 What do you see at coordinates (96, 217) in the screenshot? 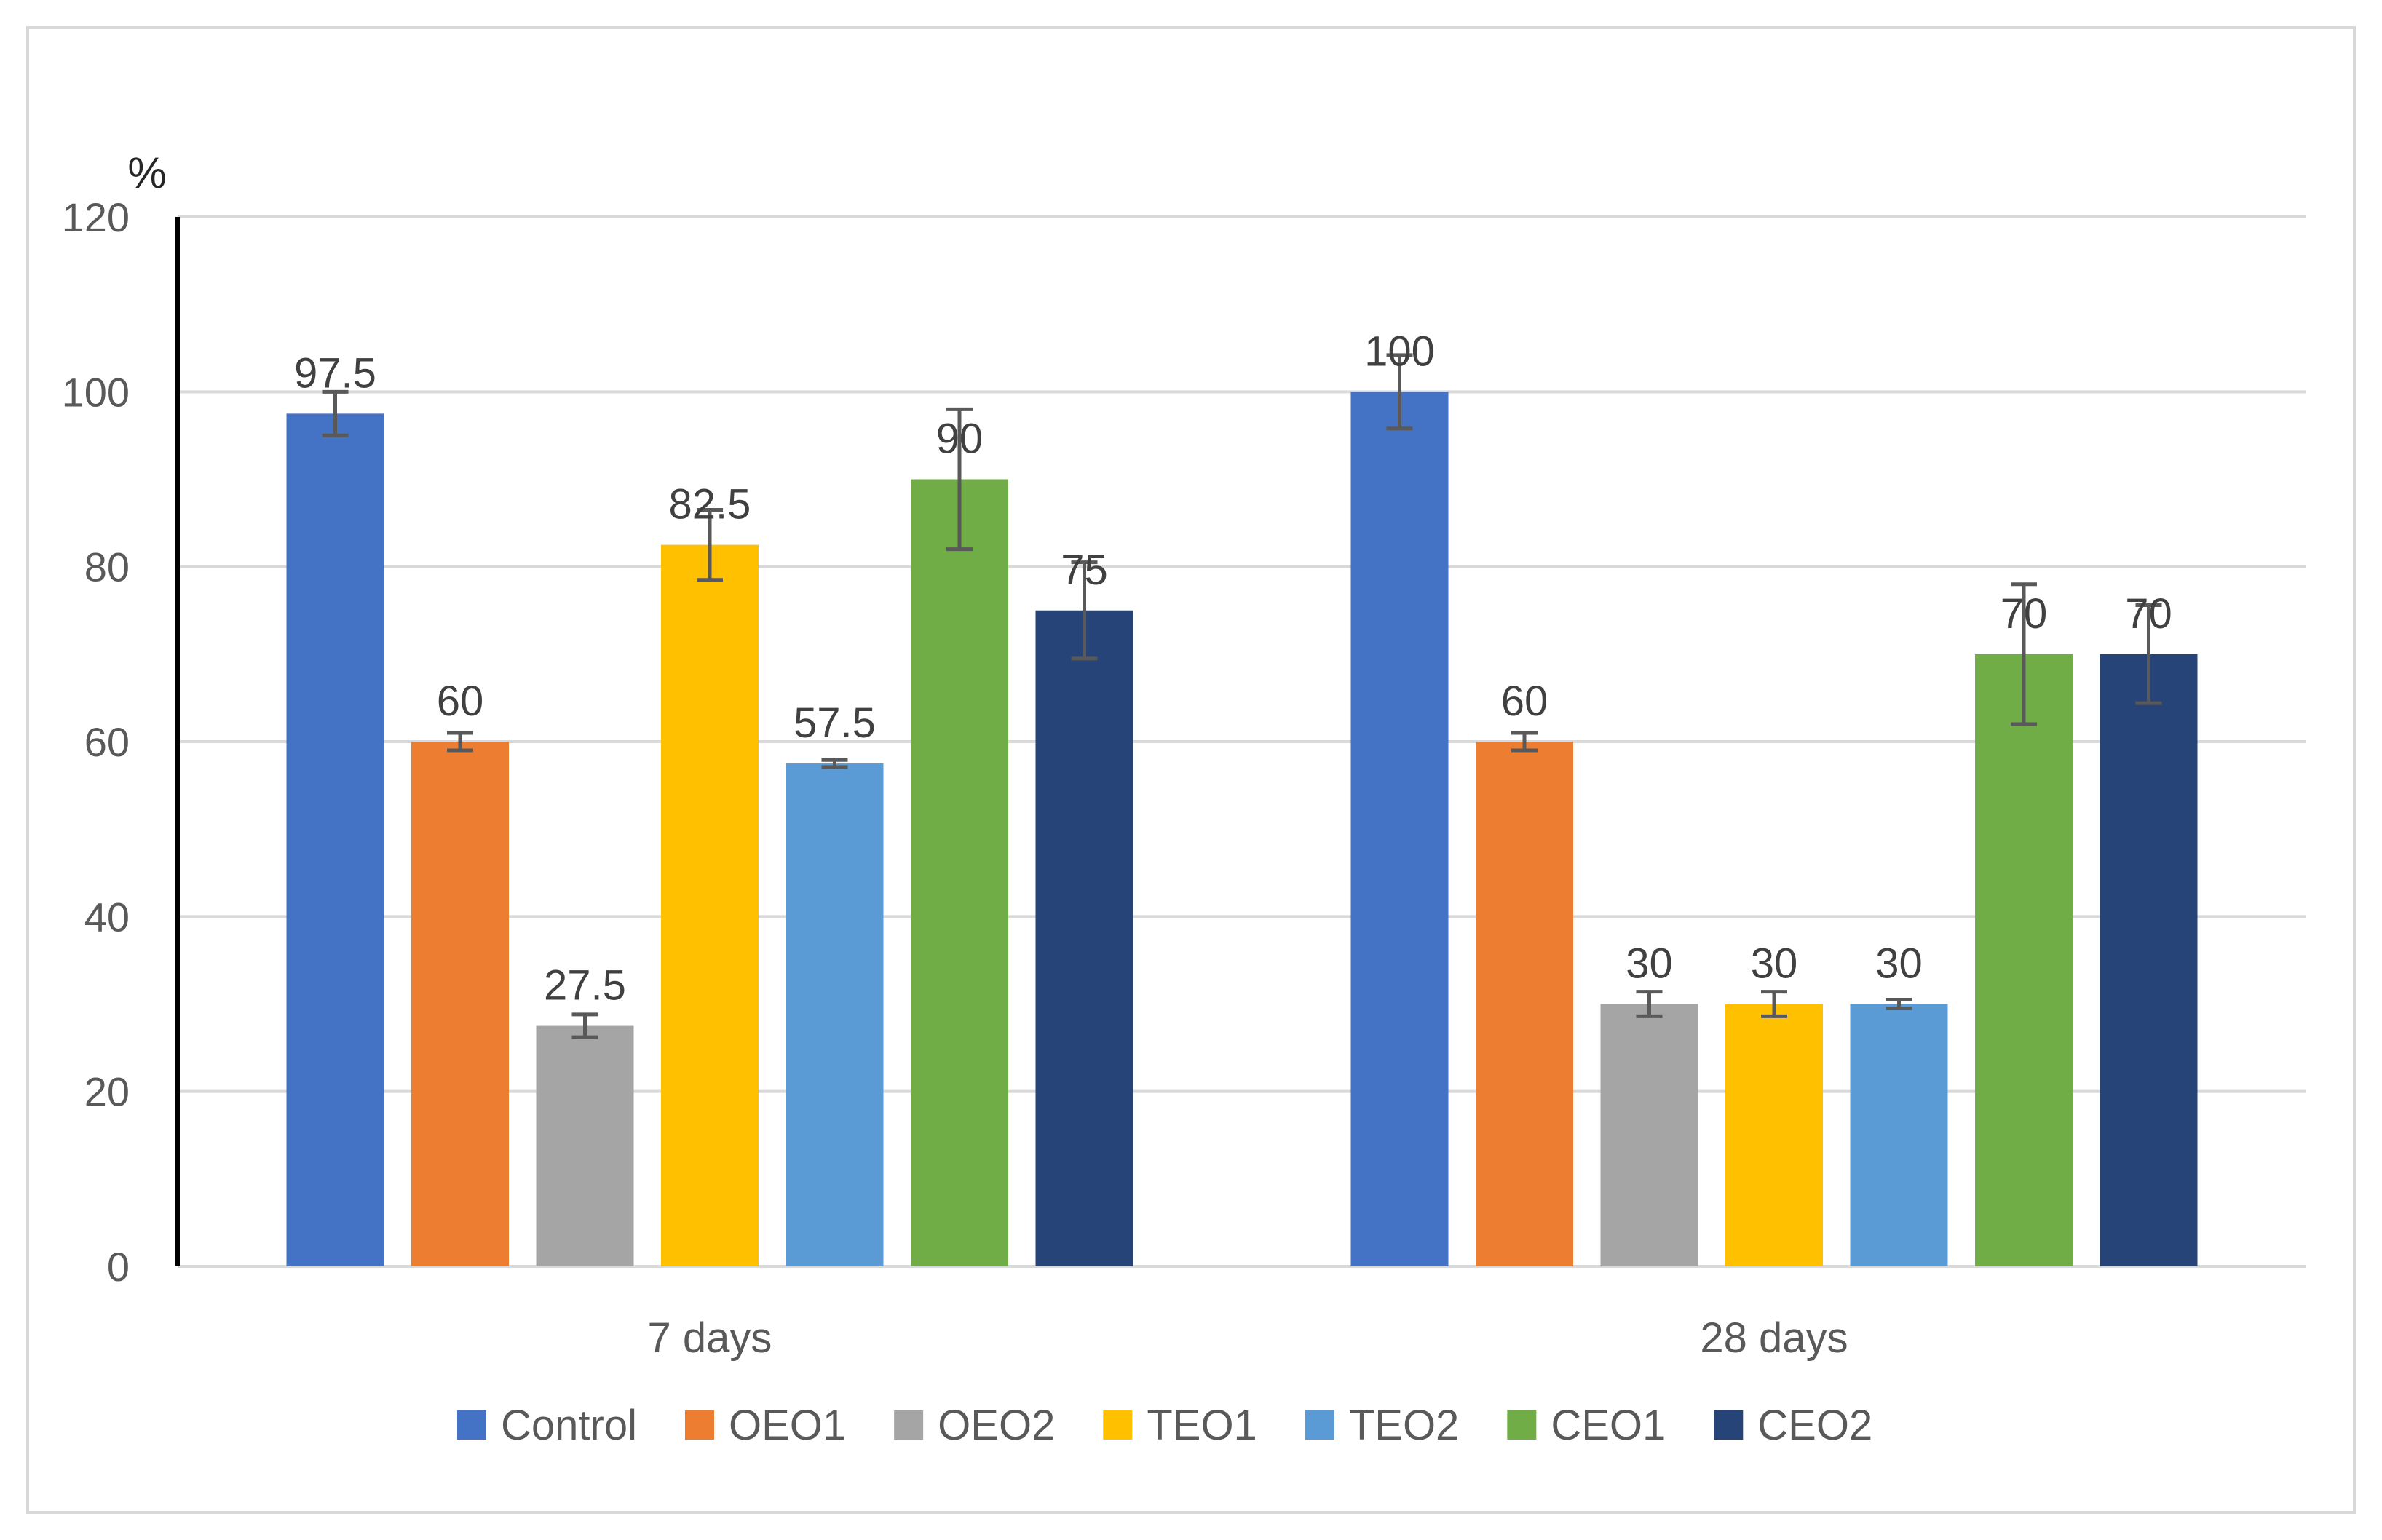
I see `y-tick-label: 120` at bounding box center [96, 217].